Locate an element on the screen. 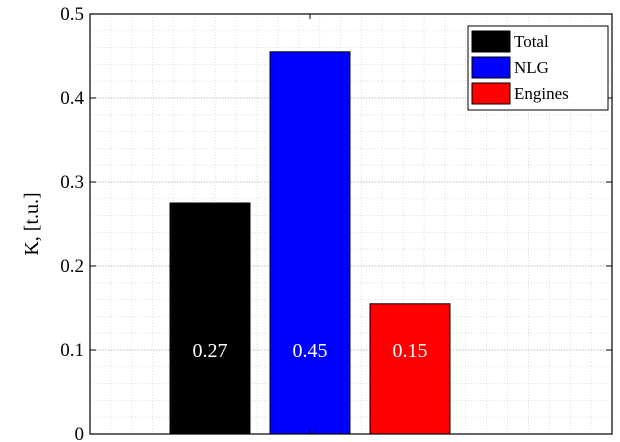  y-tick-label: 0 is located at coordinates (80, 433).